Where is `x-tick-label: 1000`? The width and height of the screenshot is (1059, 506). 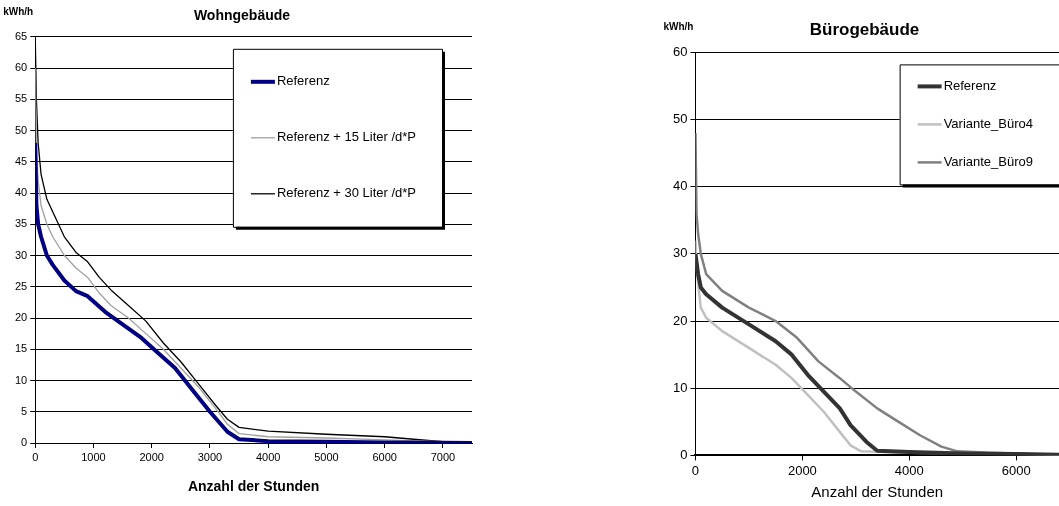 x-tick-label: 1000 is located at coordinates (93, 456).